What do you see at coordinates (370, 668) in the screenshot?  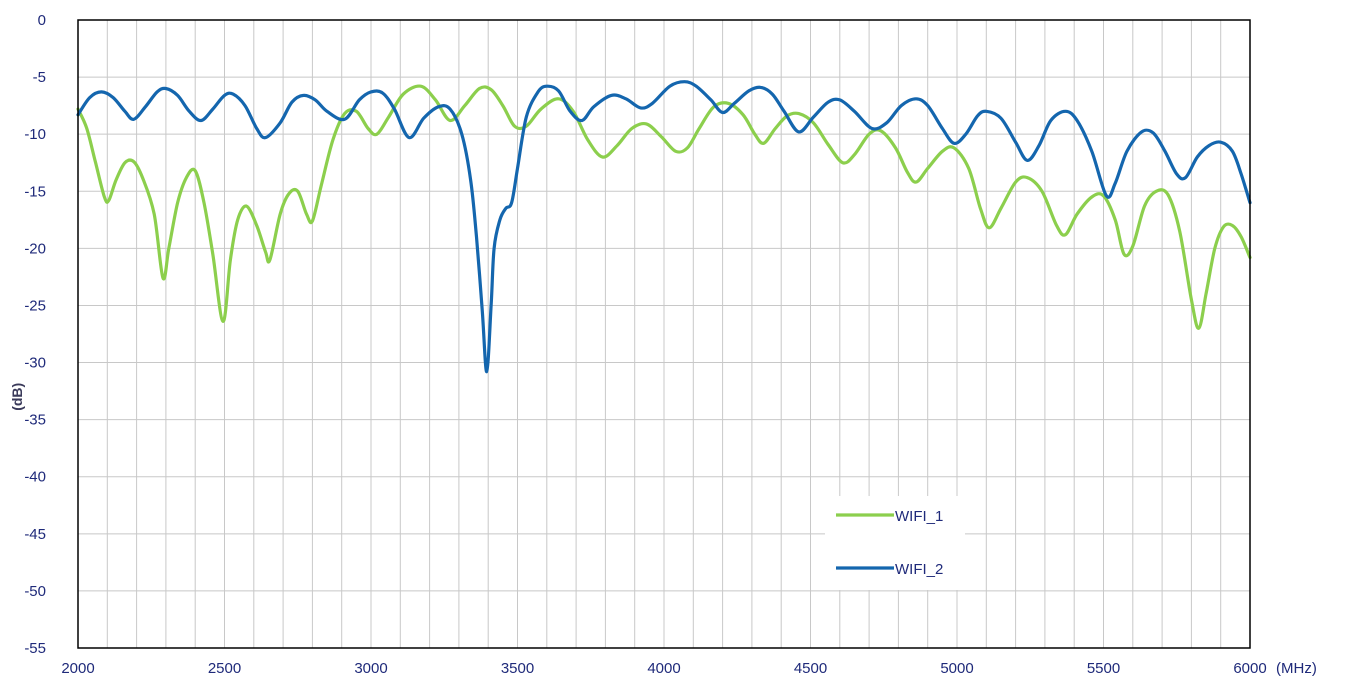 I see `x-tick-label: 3000` at bounding box center [370, 668].